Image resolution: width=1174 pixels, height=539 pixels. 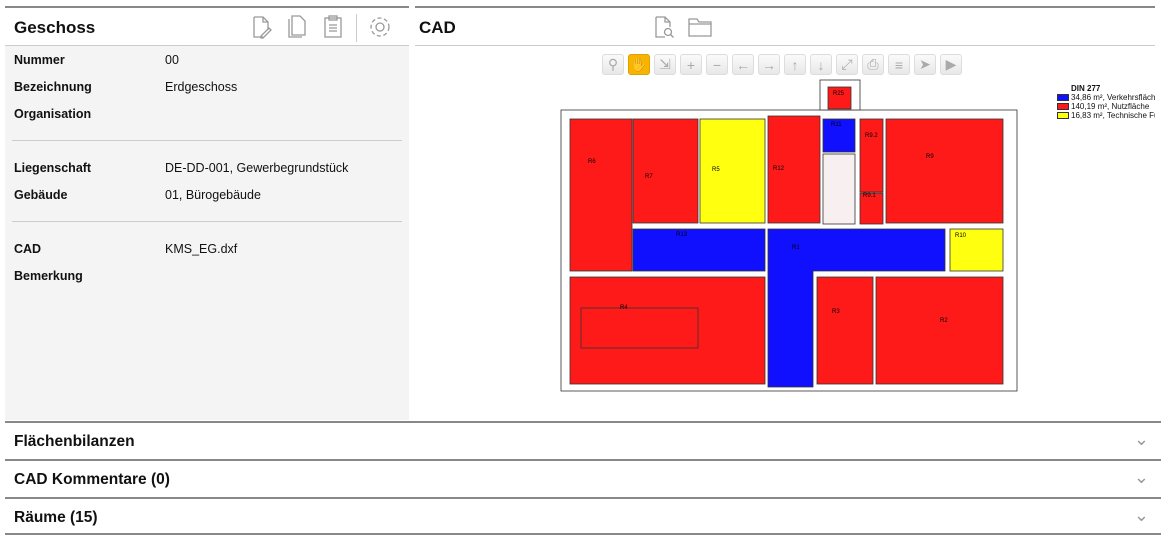 I want to click on select-cursor-icon: ➤, so click(x=925, y=64).